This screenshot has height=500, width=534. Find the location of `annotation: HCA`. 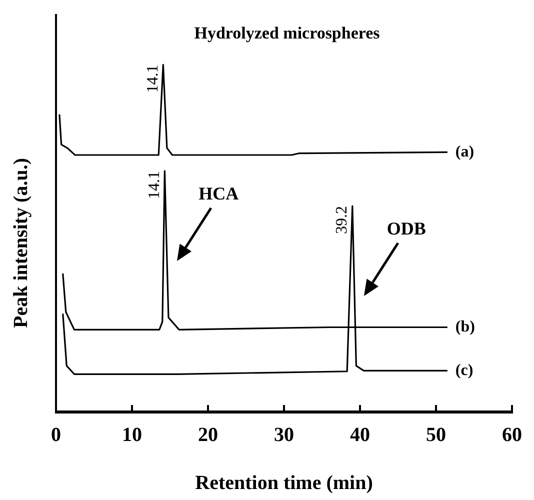

annotation: HCA is located at coordinates (218, 194).